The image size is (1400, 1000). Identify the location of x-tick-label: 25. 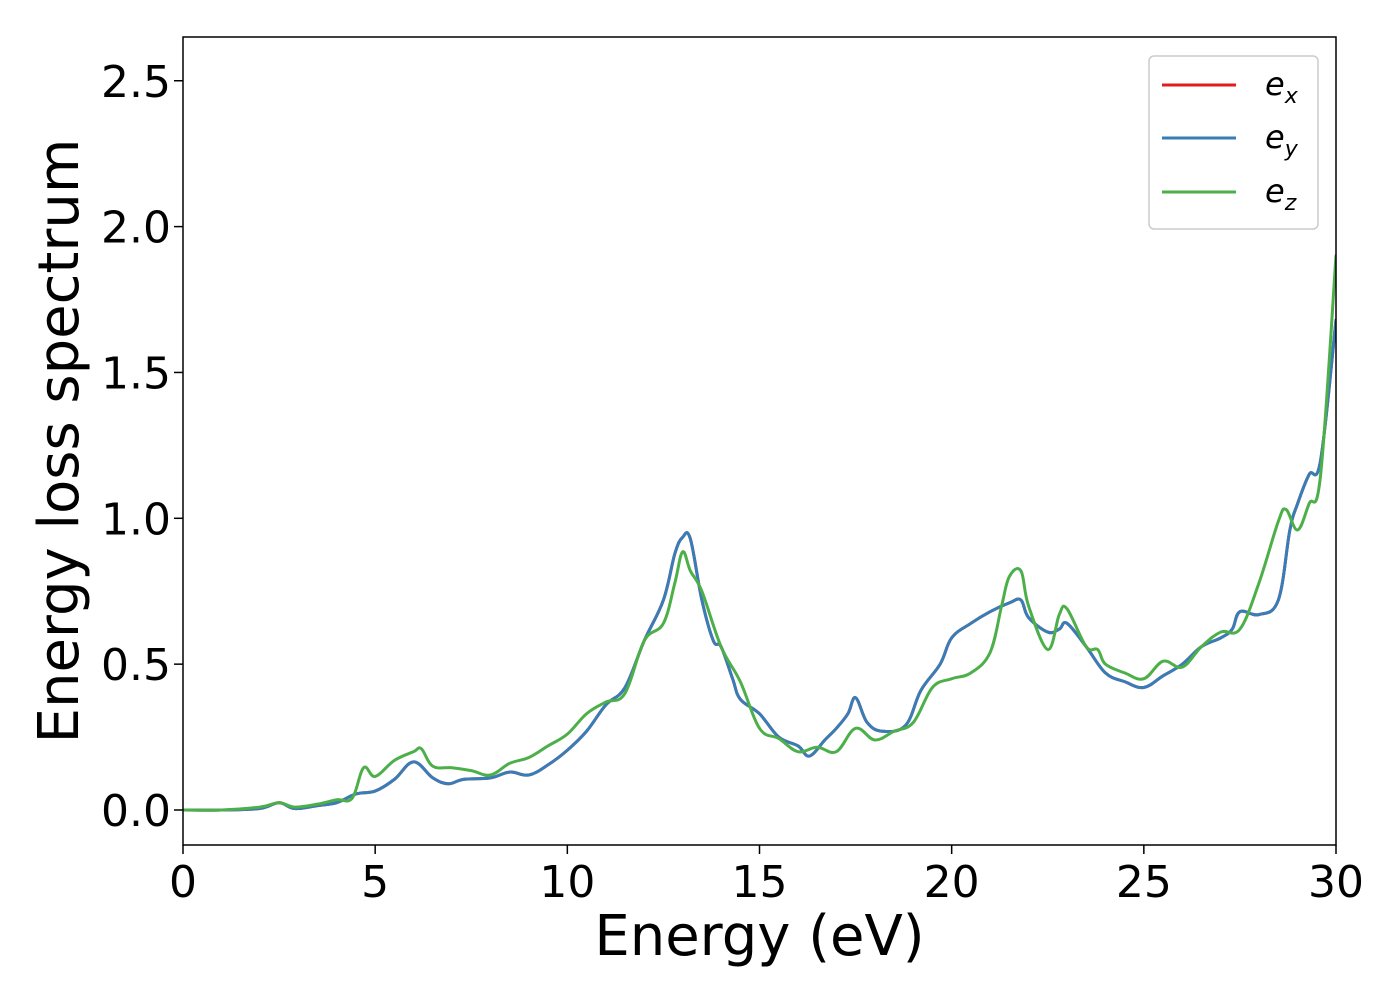
(1144, 882).